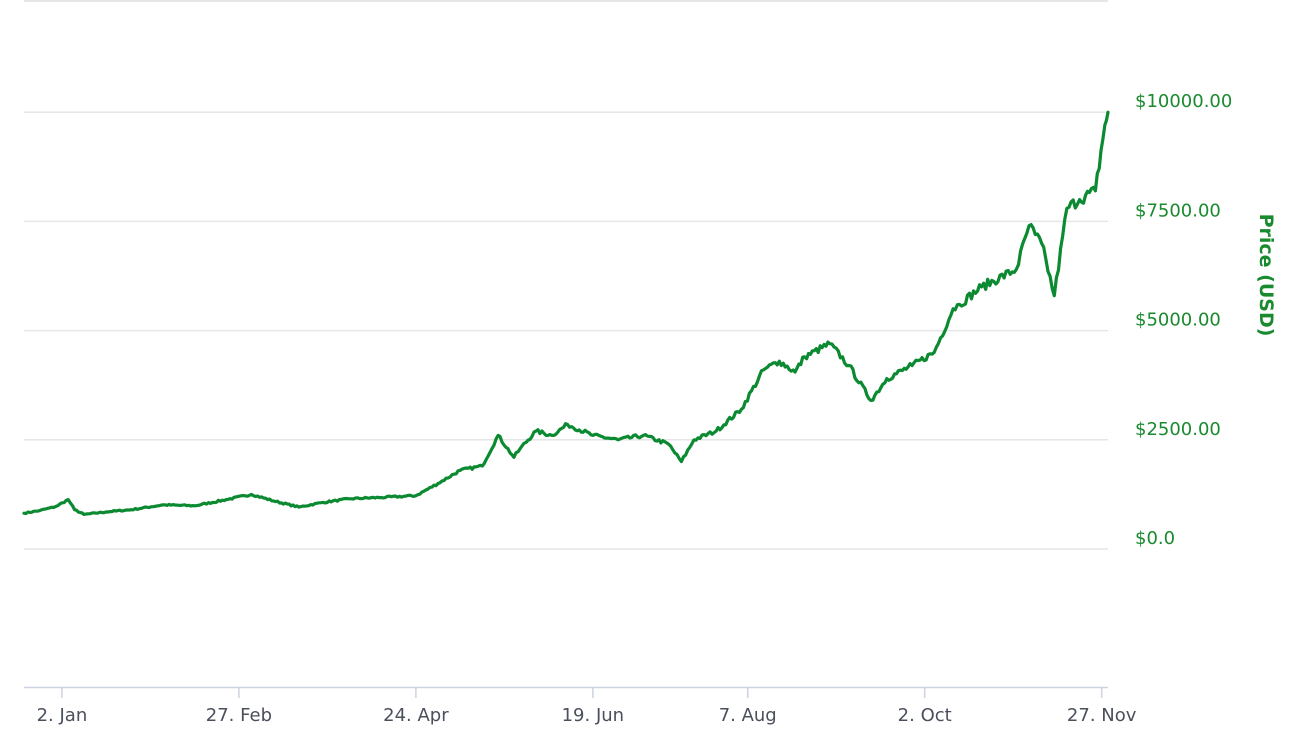 This screenshot has height=740, width=1316. What do you see at coordinates (593, 715) in the screenshot?
I see `x-tick-label: 19. Jun` at bounding box center [593, 715].